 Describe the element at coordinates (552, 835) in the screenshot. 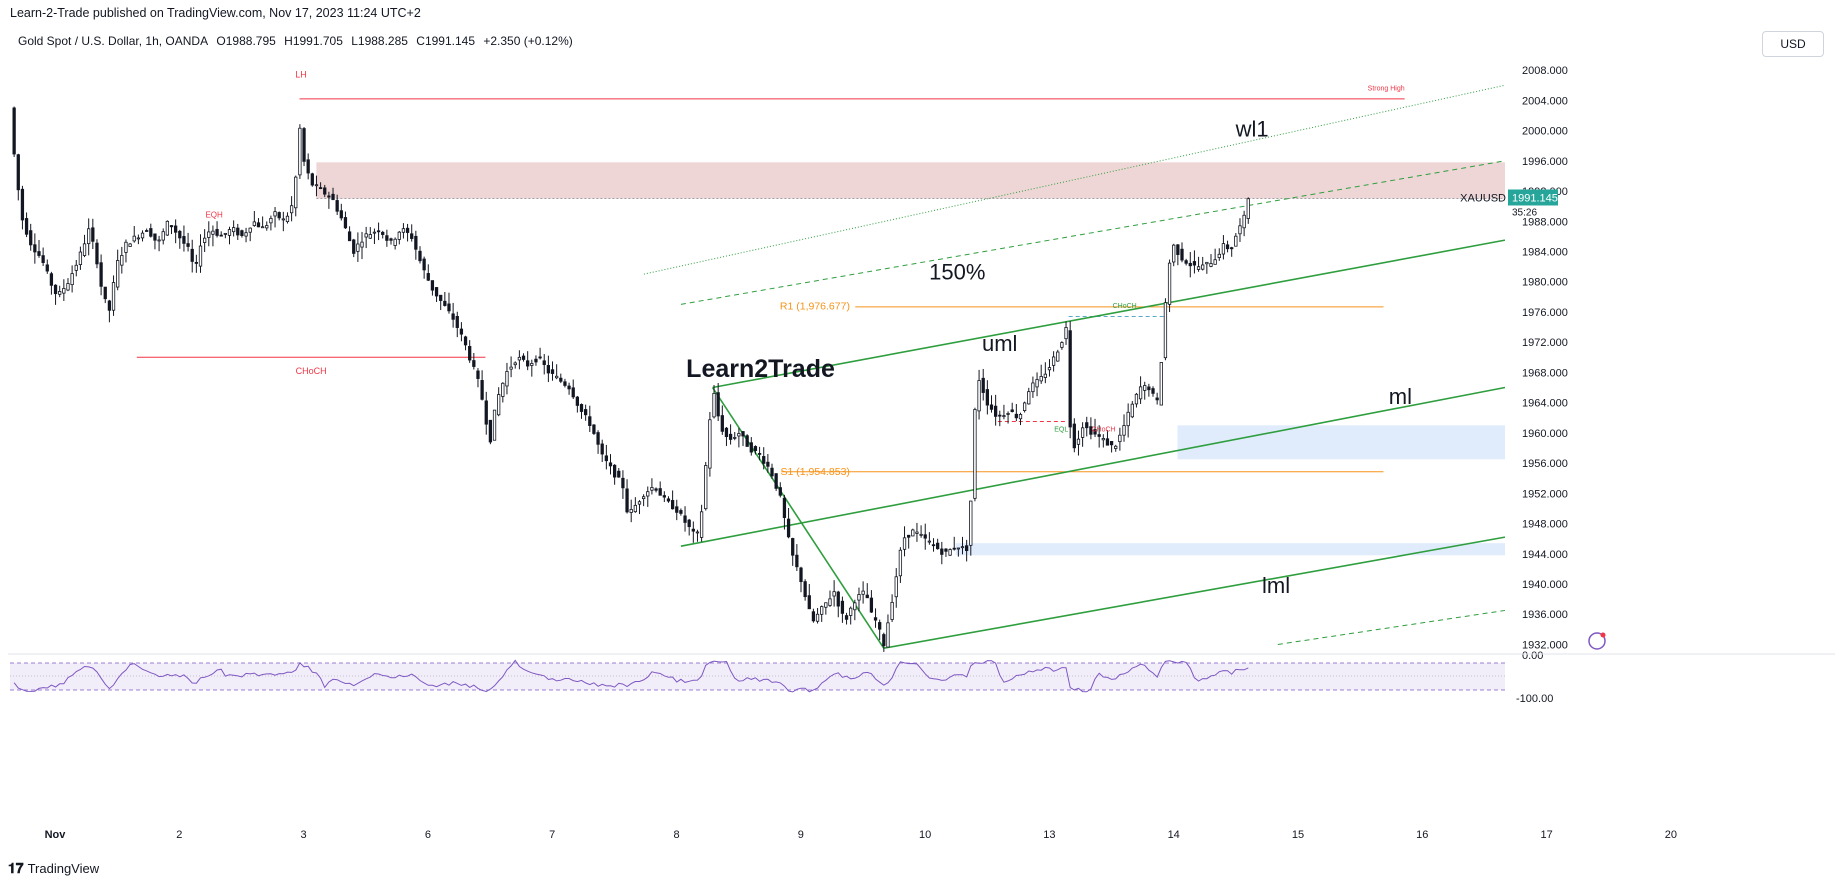

I see `x-tick-label: 7` at that location.